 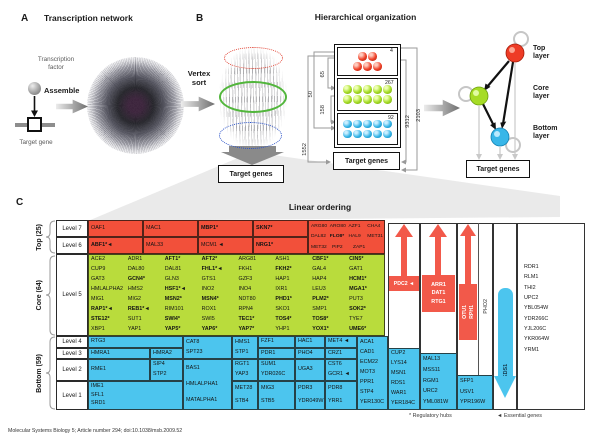 I want to click on gene-label: YDR266C, so click(x=536, y=318).